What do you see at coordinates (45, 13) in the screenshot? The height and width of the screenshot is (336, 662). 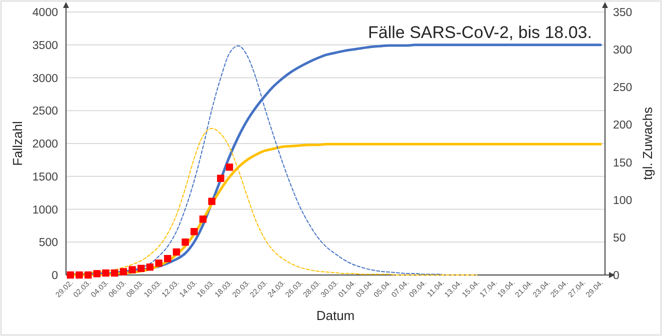 I see `y-tick-label: 4000` at bounding box center [45, 13].